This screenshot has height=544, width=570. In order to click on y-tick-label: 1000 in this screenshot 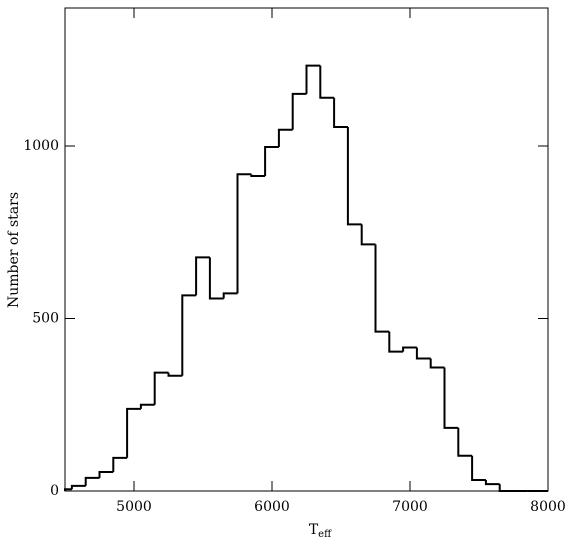, I will do `click(41, 146)`.